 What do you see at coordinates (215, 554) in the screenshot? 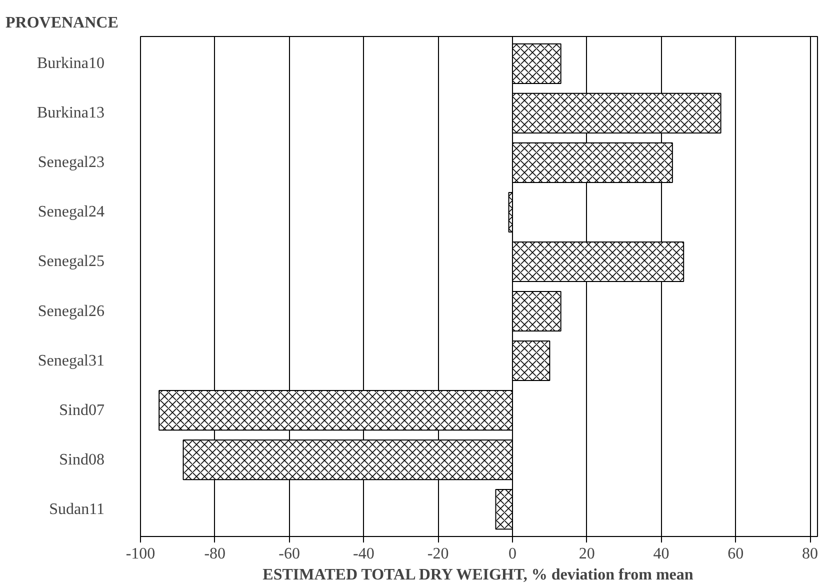
I see `x-tick-label: -80` at bounding box center [215, 554].